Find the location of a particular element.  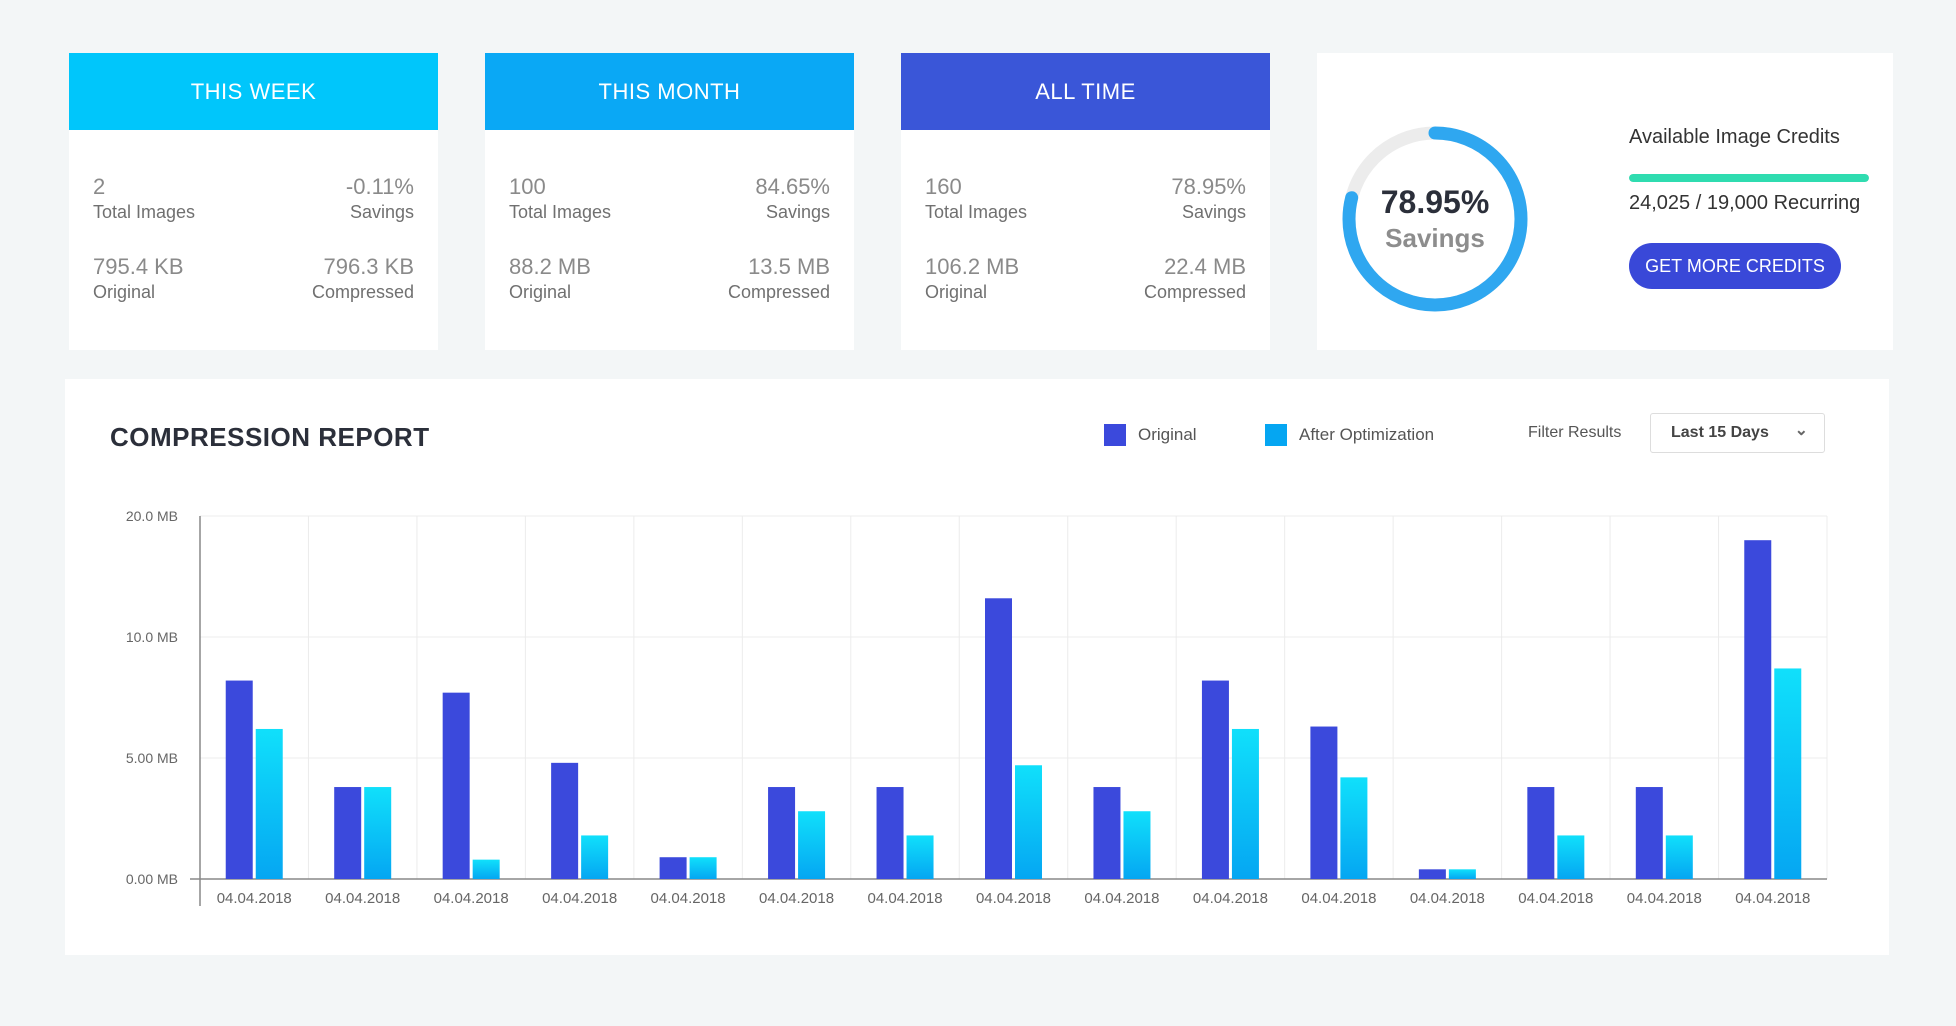

total-images-value: 2 is located at coordinates (99, 186).